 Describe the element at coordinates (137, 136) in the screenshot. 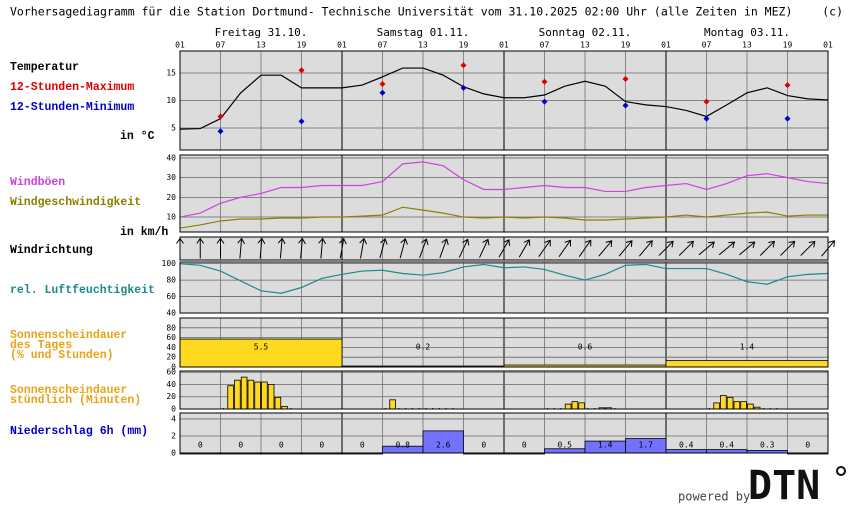

I see `y-axis-label: in °C` at that location.